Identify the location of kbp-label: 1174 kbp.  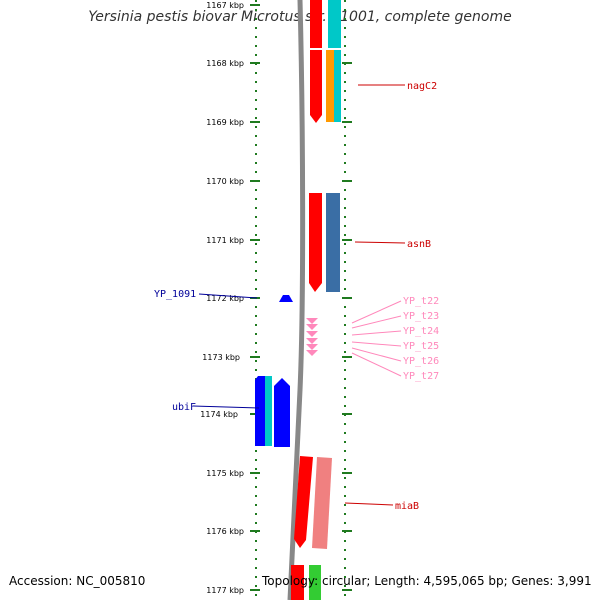
(219, 414).